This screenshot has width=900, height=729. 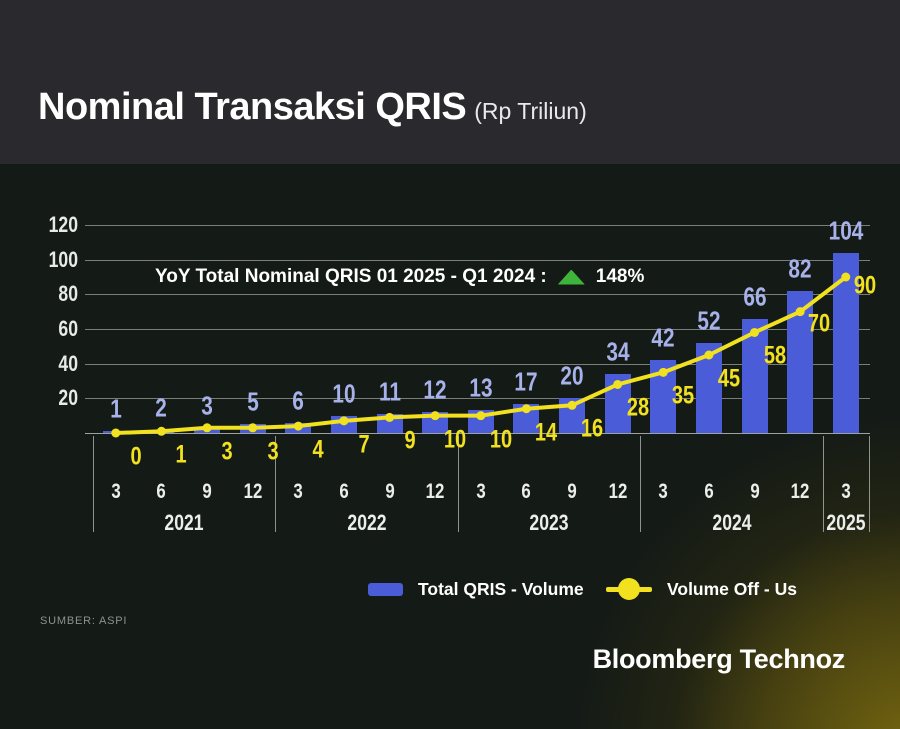 I want to click on line-value-label: 45, so click(x=729, y=378).